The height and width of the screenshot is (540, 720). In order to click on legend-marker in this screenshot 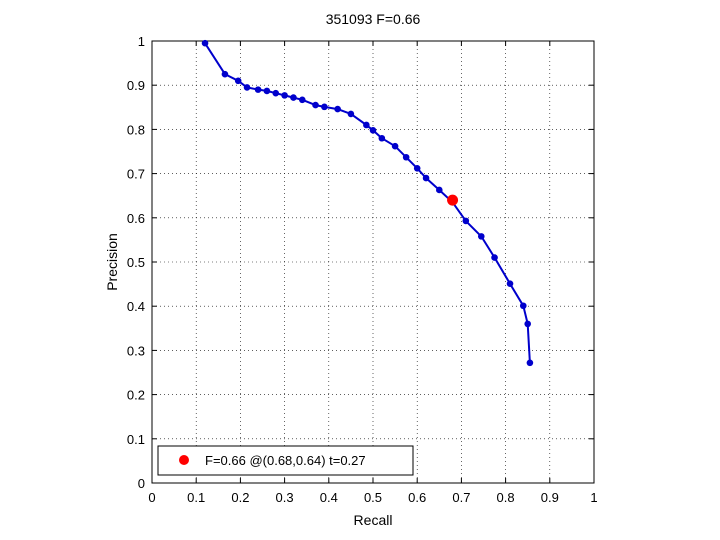, I will do `click(184, 460)`.